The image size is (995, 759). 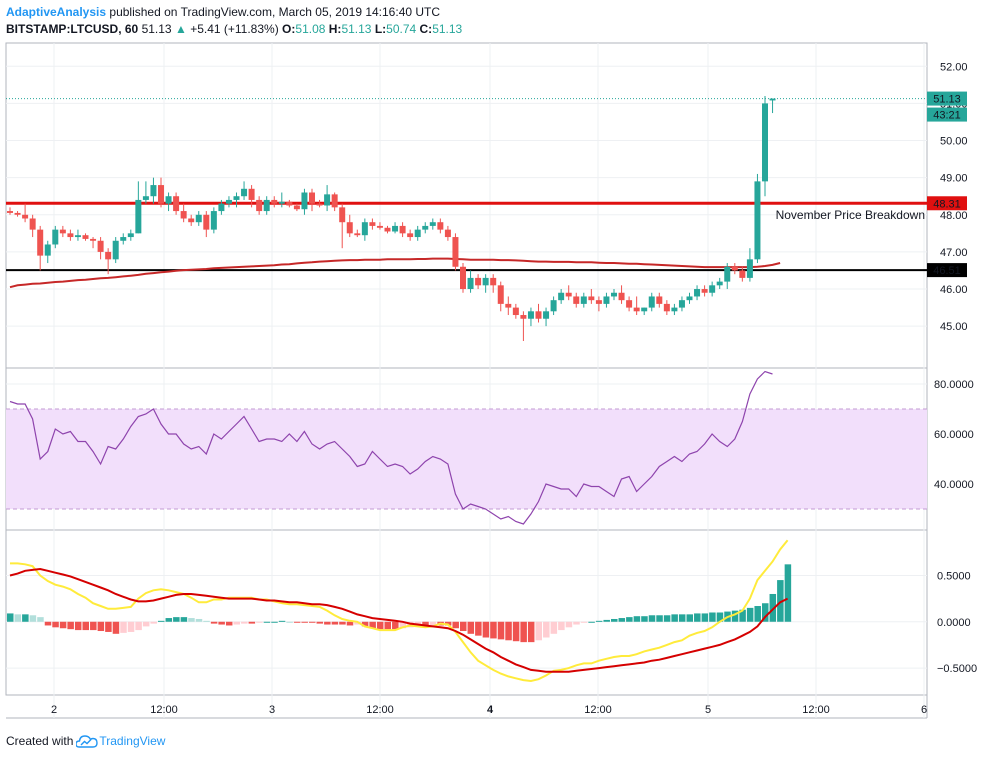 What do you see at coordinates (954, 142) in the screenshot?
I see `price-tick-label: 50.00` at bounding box center [954, 142].